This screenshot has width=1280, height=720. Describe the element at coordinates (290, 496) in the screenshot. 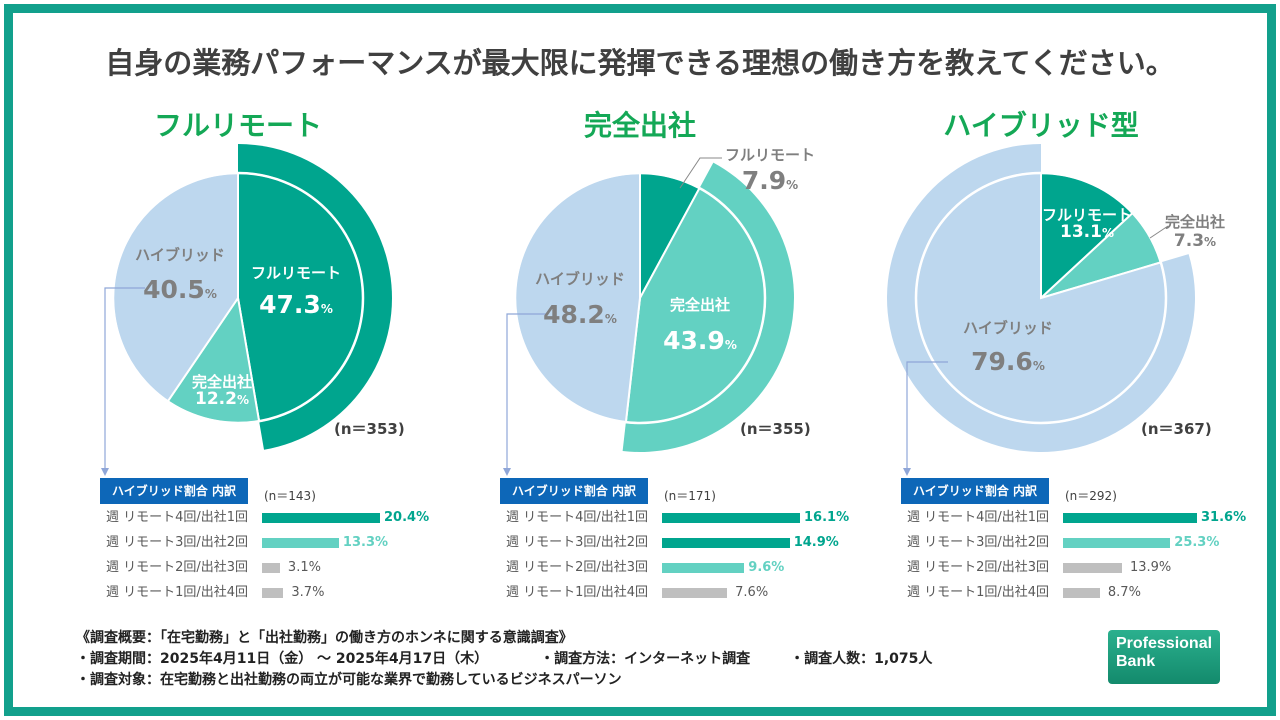

I see `breakdown-n: (n＝143)` at that location.